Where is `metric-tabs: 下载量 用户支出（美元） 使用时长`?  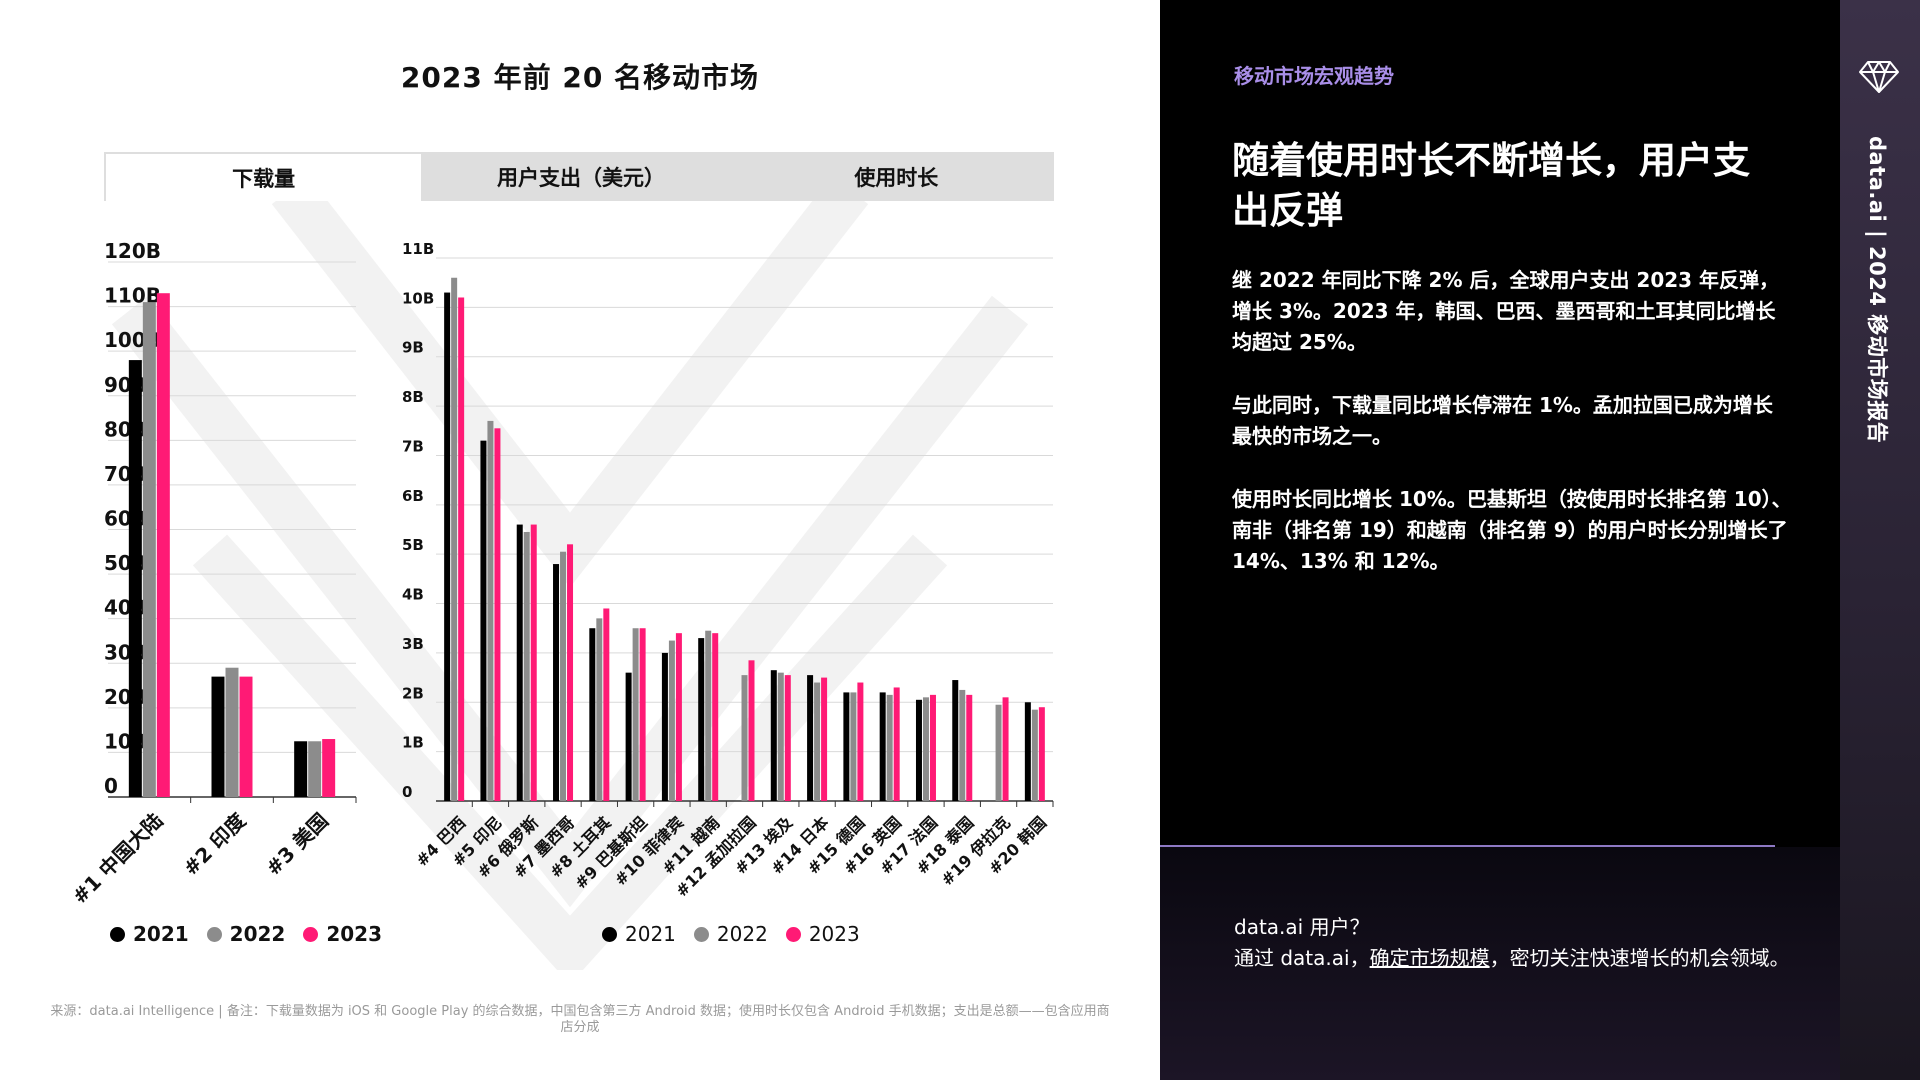
metric-tabs: 下载量 用户支出（美元） 使用时长 is located at coordinates (579, 176).